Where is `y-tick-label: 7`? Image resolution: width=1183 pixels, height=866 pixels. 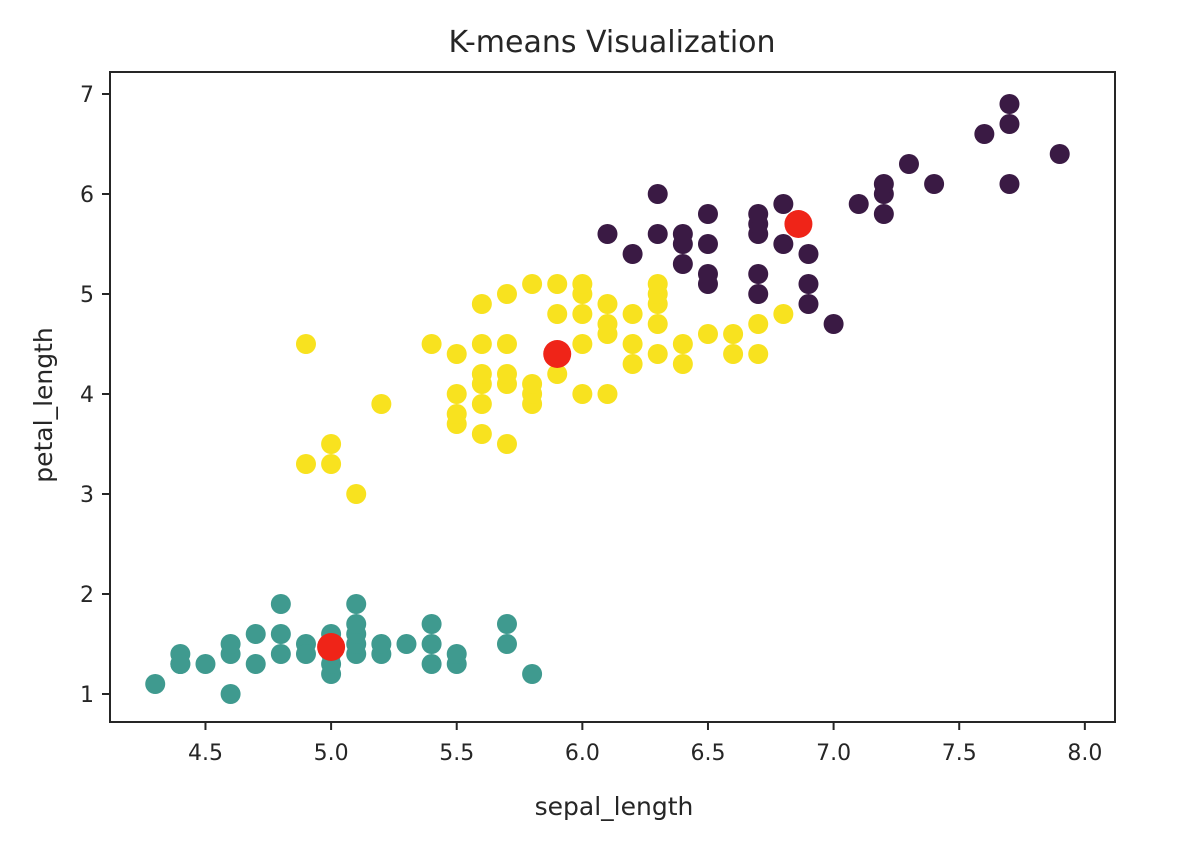
y-tick-label: 7 is located at coordinates (87, 95).